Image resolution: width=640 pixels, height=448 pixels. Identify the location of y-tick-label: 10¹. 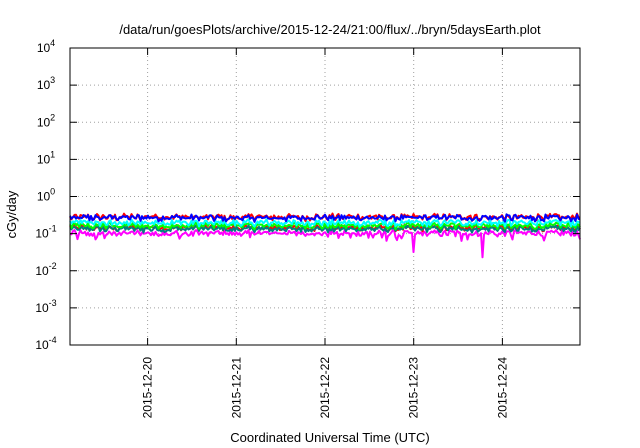
(46, 157).